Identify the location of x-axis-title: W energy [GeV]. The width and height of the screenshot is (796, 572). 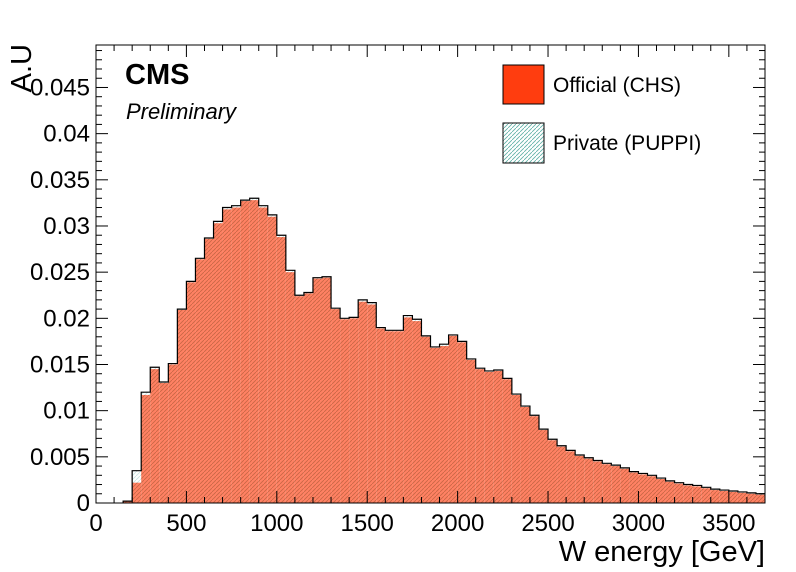
(662, 552).